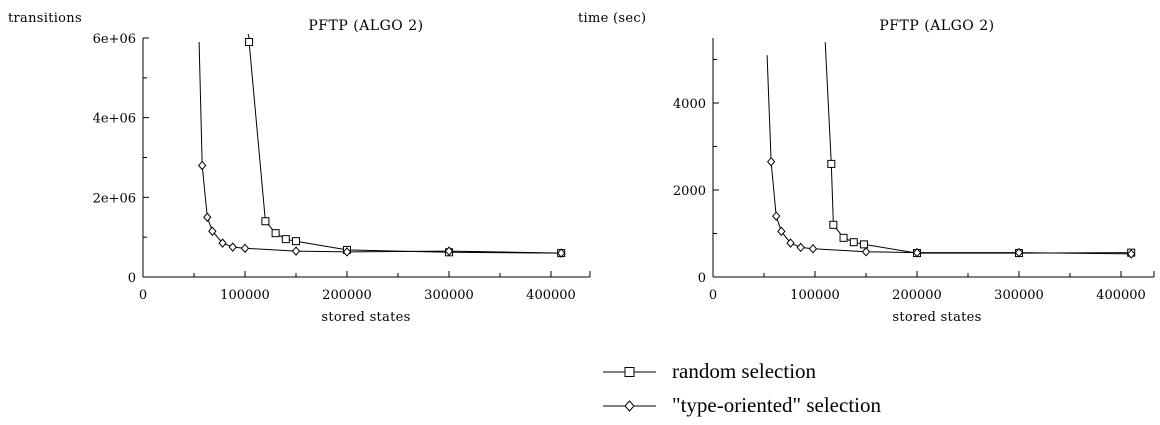 The image size is (1160, 425). I want to click on legend-square-marker, so click(629, 372).